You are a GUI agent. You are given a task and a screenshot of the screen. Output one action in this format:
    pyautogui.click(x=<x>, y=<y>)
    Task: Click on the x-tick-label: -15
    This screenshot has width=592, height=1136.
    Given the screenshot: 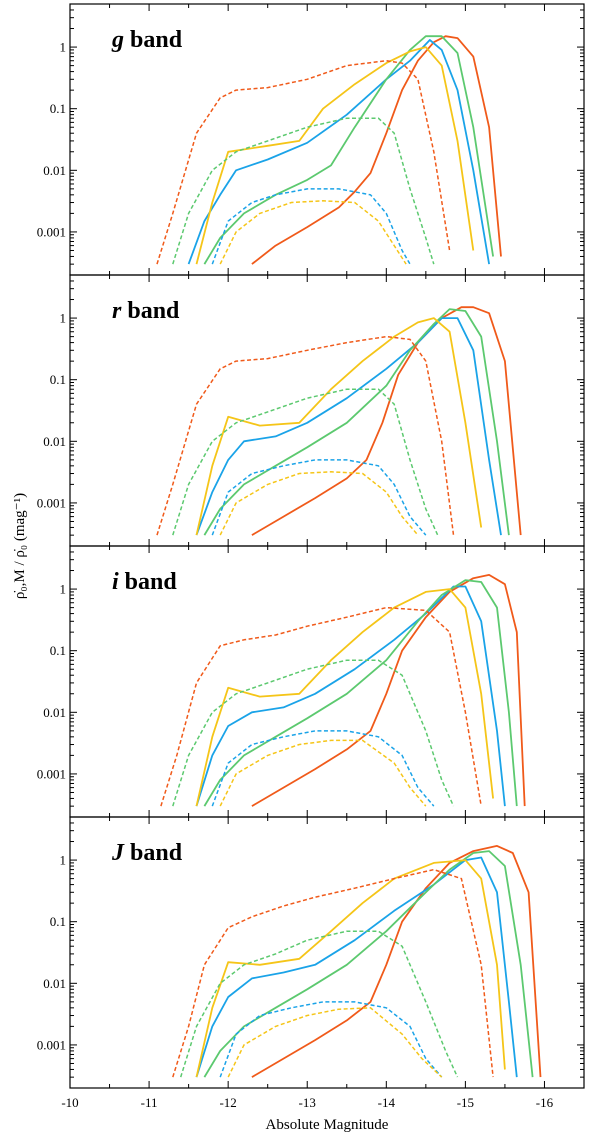 What is the action you would take?
    pyautogui.click(x=465, y=1102)
    